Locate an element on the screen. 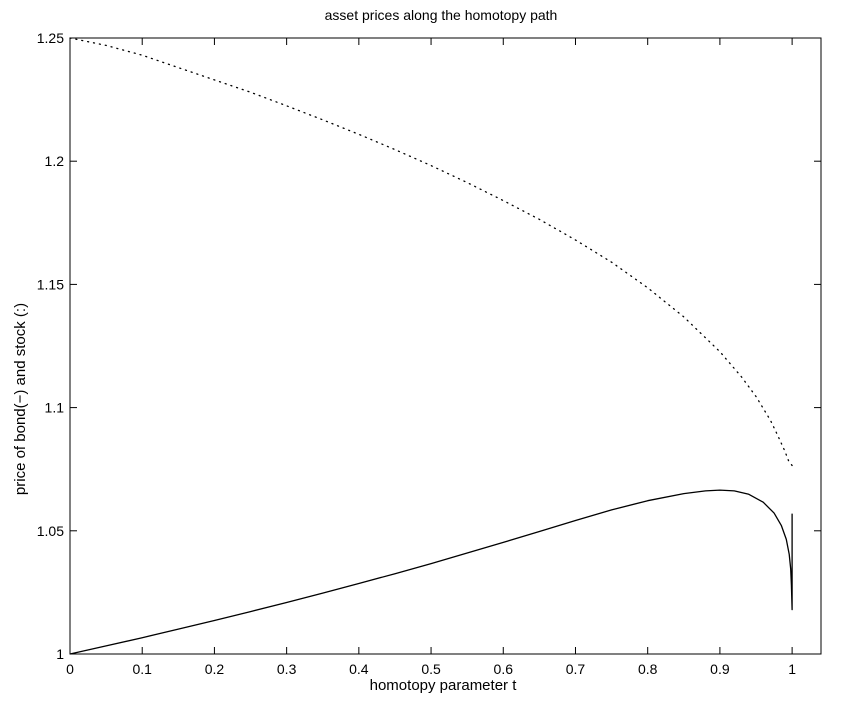 The image size is (847, 709). x-tick-label: 0.2 is located at coordinates (215, 669).